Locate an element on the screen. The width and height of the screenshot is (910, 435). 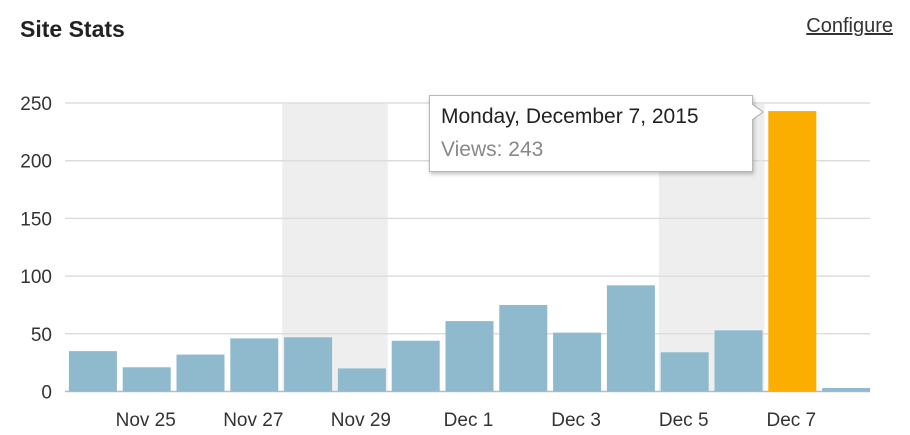
x-tick-label: Nov 27 is located at coordinates (253, 420).